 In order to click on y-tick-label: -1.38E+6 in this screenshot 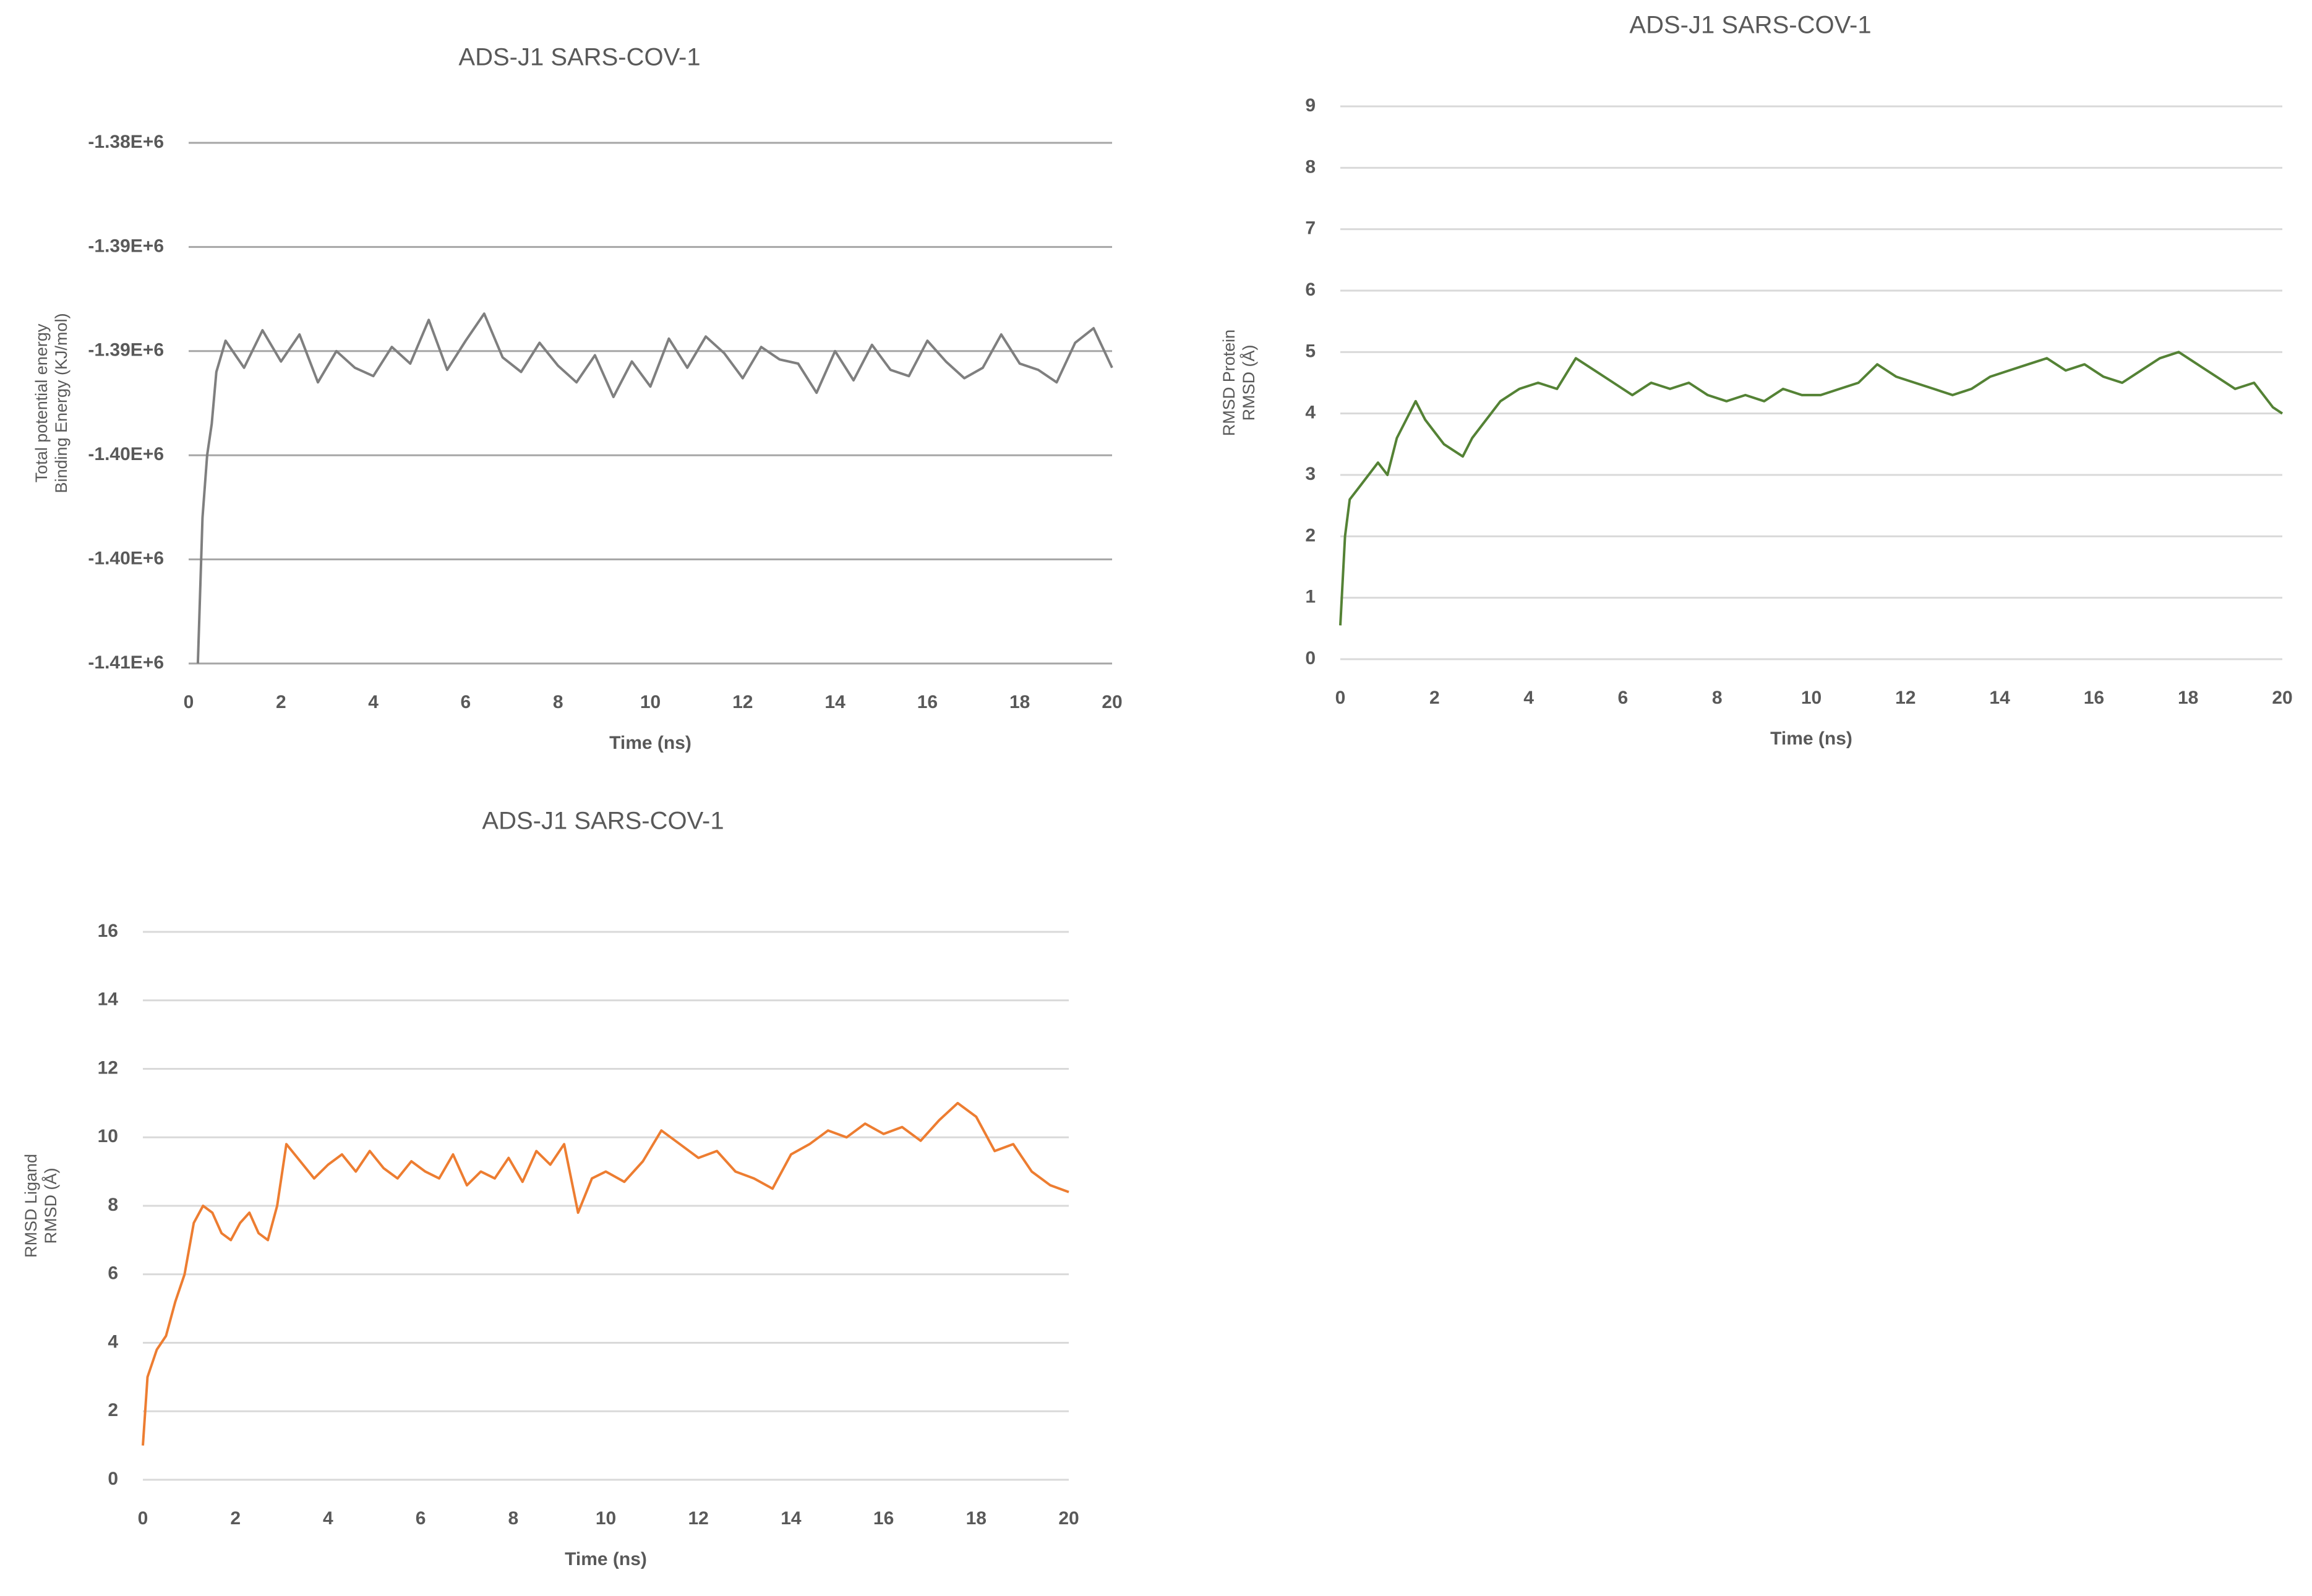, I will do `click(126, 142)`.